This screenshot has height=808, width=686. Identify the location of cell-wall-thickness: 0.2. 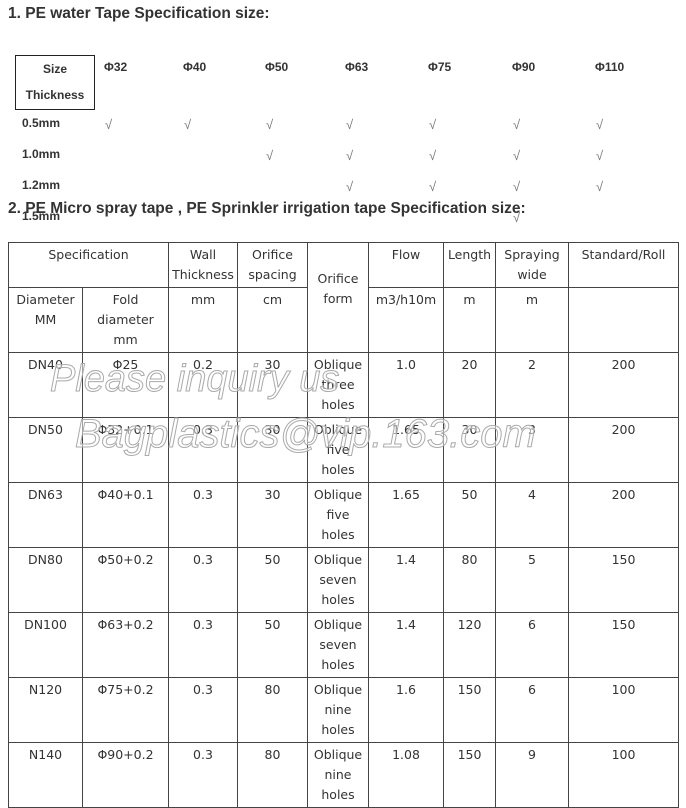
(203, 385).